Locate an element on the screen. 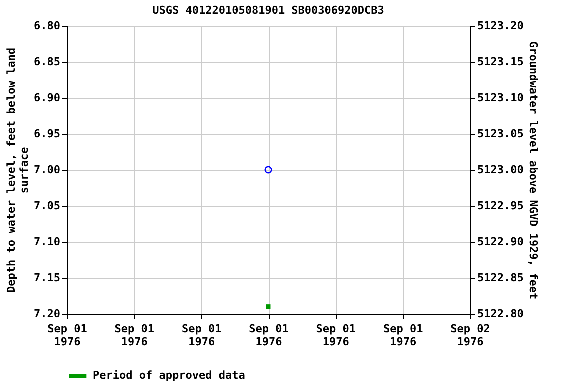 Image resolution: width=576 pixels, height=384 pixels. y-axis-title: Depth to water level, feet below land surface is located at coordinates (18, 171).